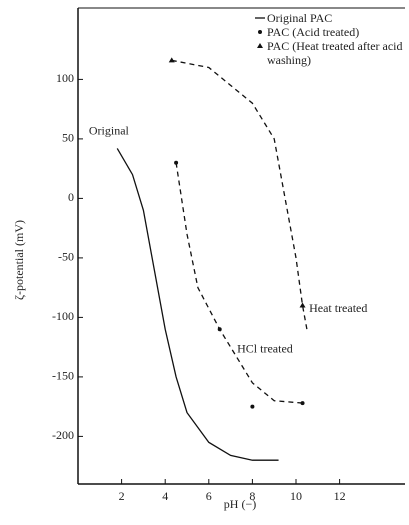  I want to click on y-axis-label: ζ-potential (mV), so click(19, 260).